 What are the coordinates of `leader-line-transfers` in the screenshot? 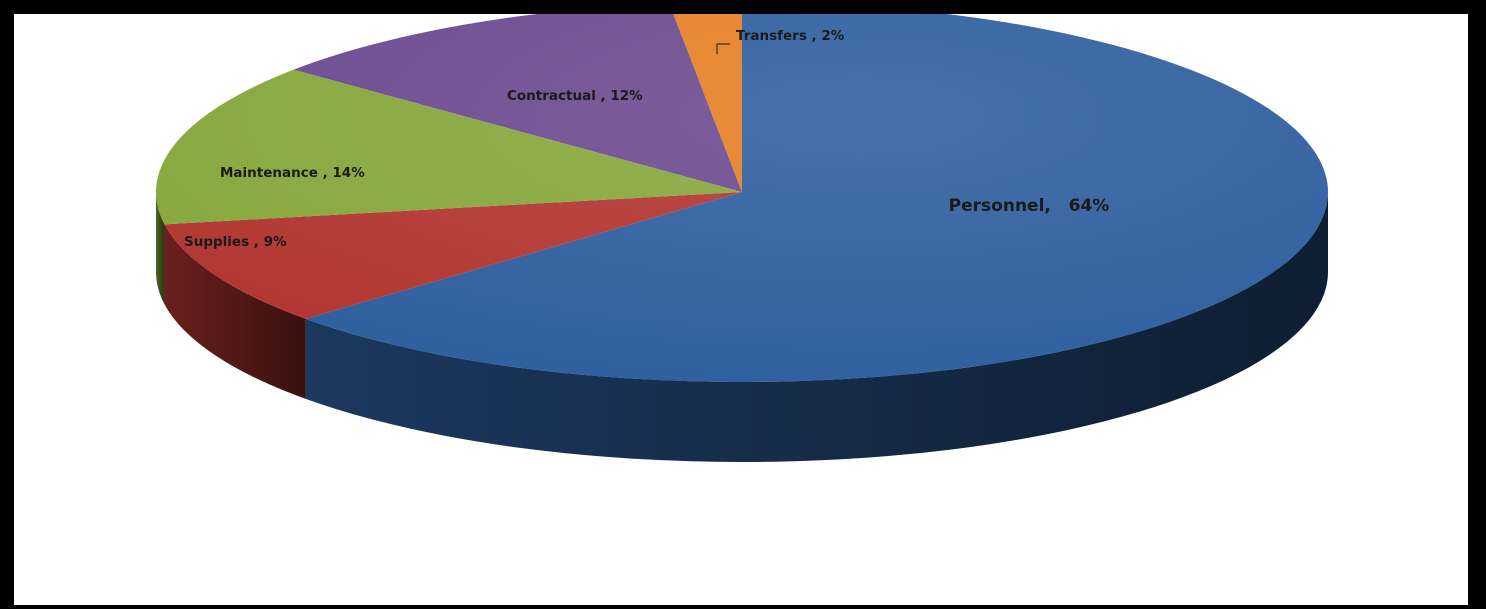 It's located at (723, 48).